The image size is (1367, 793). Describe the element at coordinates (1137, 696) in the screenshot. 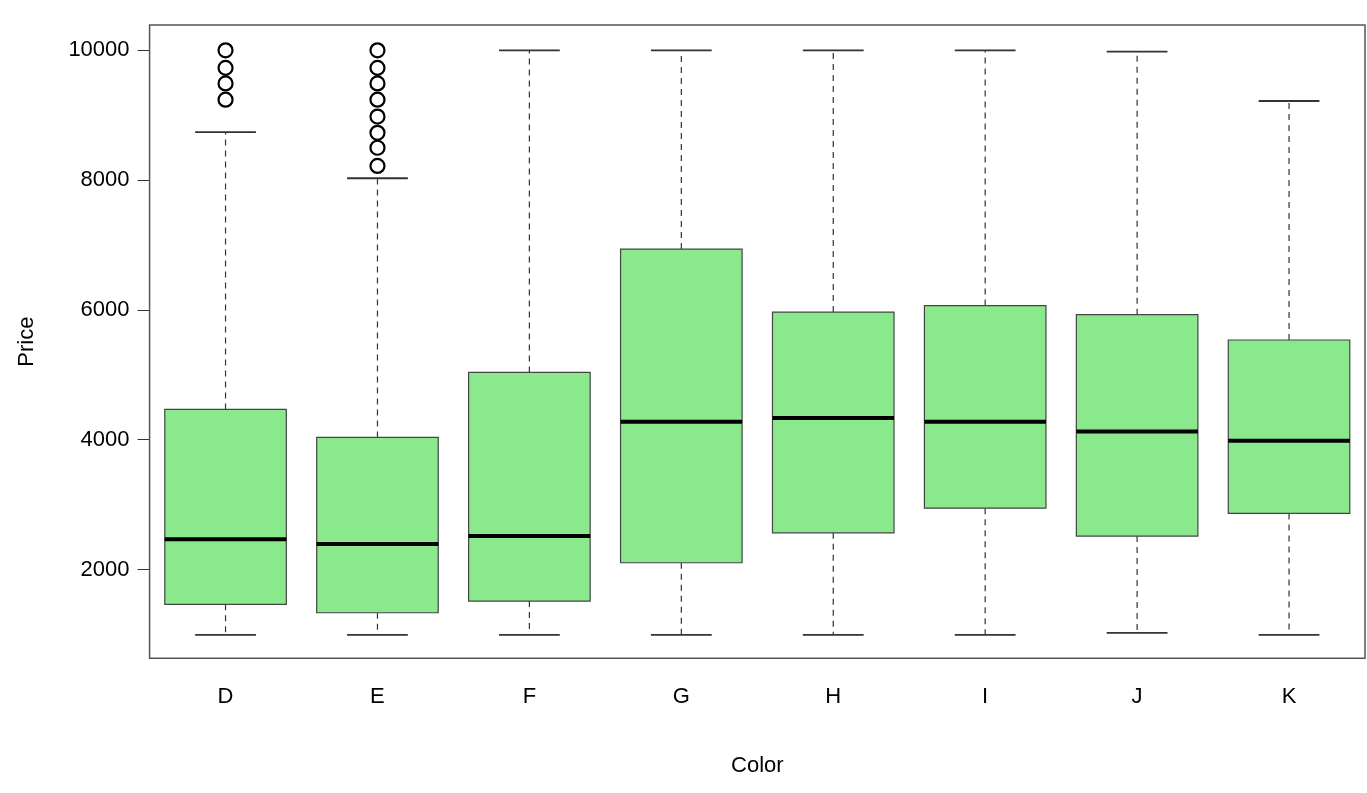

I see `x-tick-label: J` at that location.